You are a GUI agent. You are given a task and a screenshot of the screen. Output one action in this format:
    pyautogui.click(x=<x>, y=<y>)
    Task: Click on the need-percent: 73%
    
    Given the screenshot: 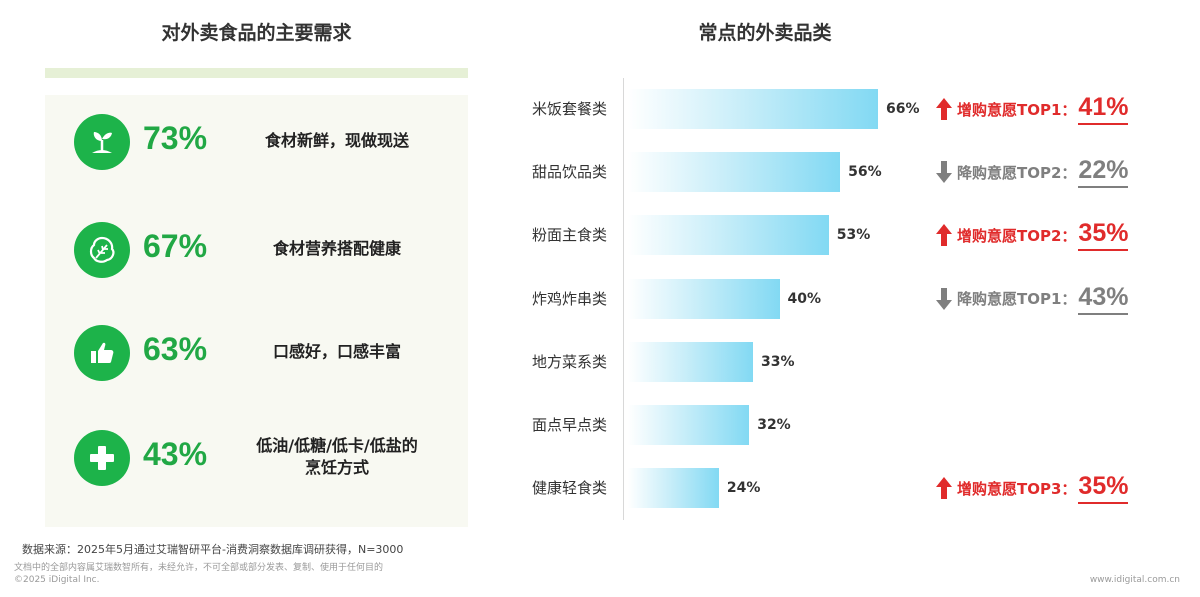 What is the action you would take?
    pyautogui.click(x=175, y=138)
    